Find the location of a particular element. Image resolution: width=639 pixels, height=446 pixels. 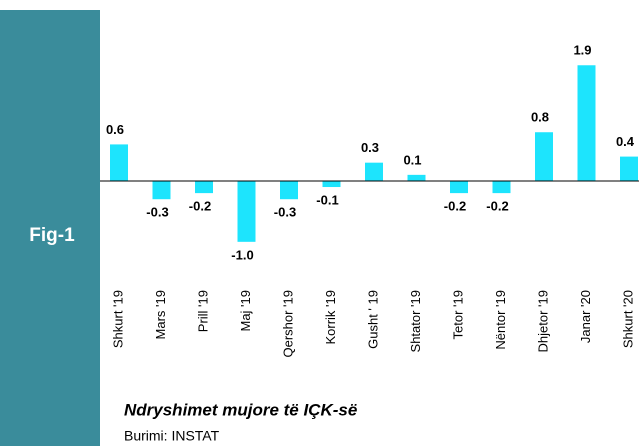

x-tick-label: Shkurt '20 is located at coordinates (627, 319).